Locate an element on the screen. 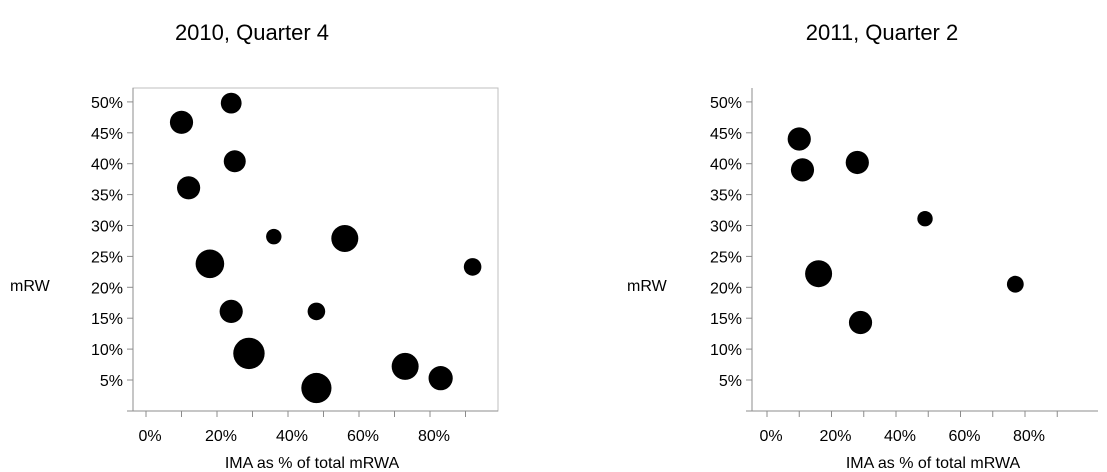  chart-title: 2010, Quarter 4 is located at coordinates (252, 32).